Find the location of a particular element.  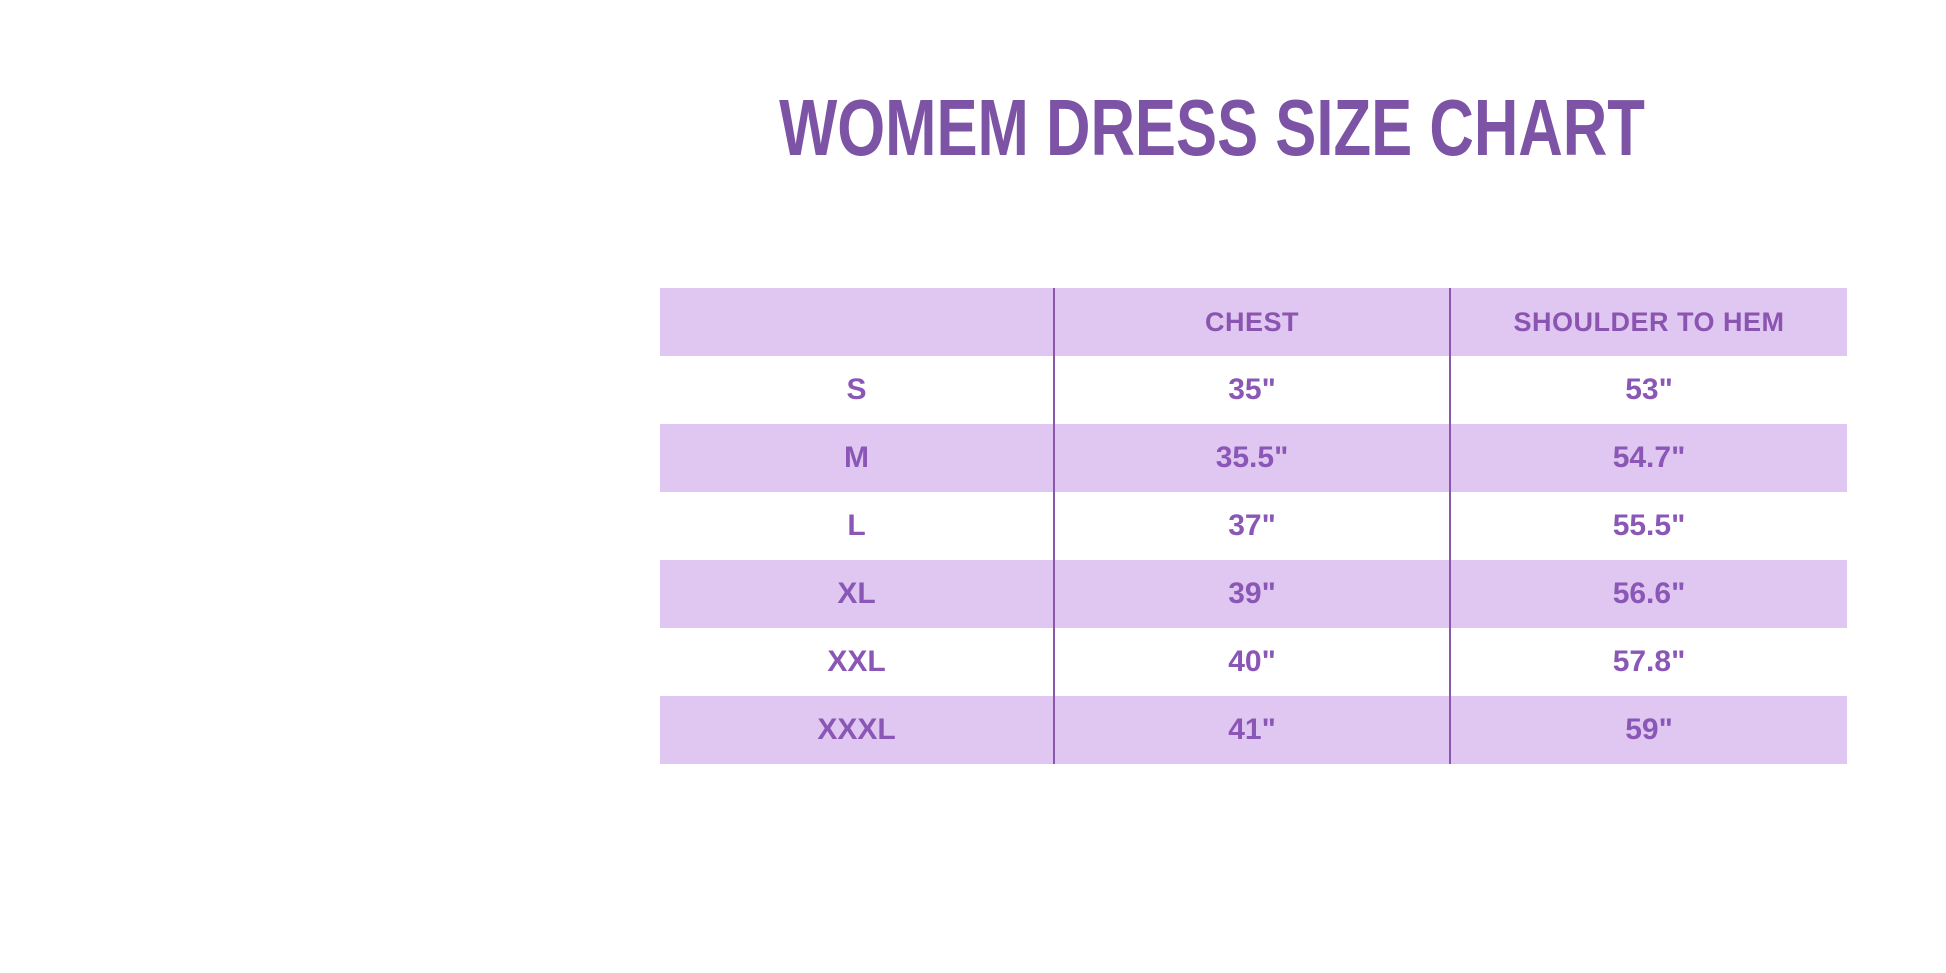

measurement-cell: 53" is located at coordinates (1648, 390).